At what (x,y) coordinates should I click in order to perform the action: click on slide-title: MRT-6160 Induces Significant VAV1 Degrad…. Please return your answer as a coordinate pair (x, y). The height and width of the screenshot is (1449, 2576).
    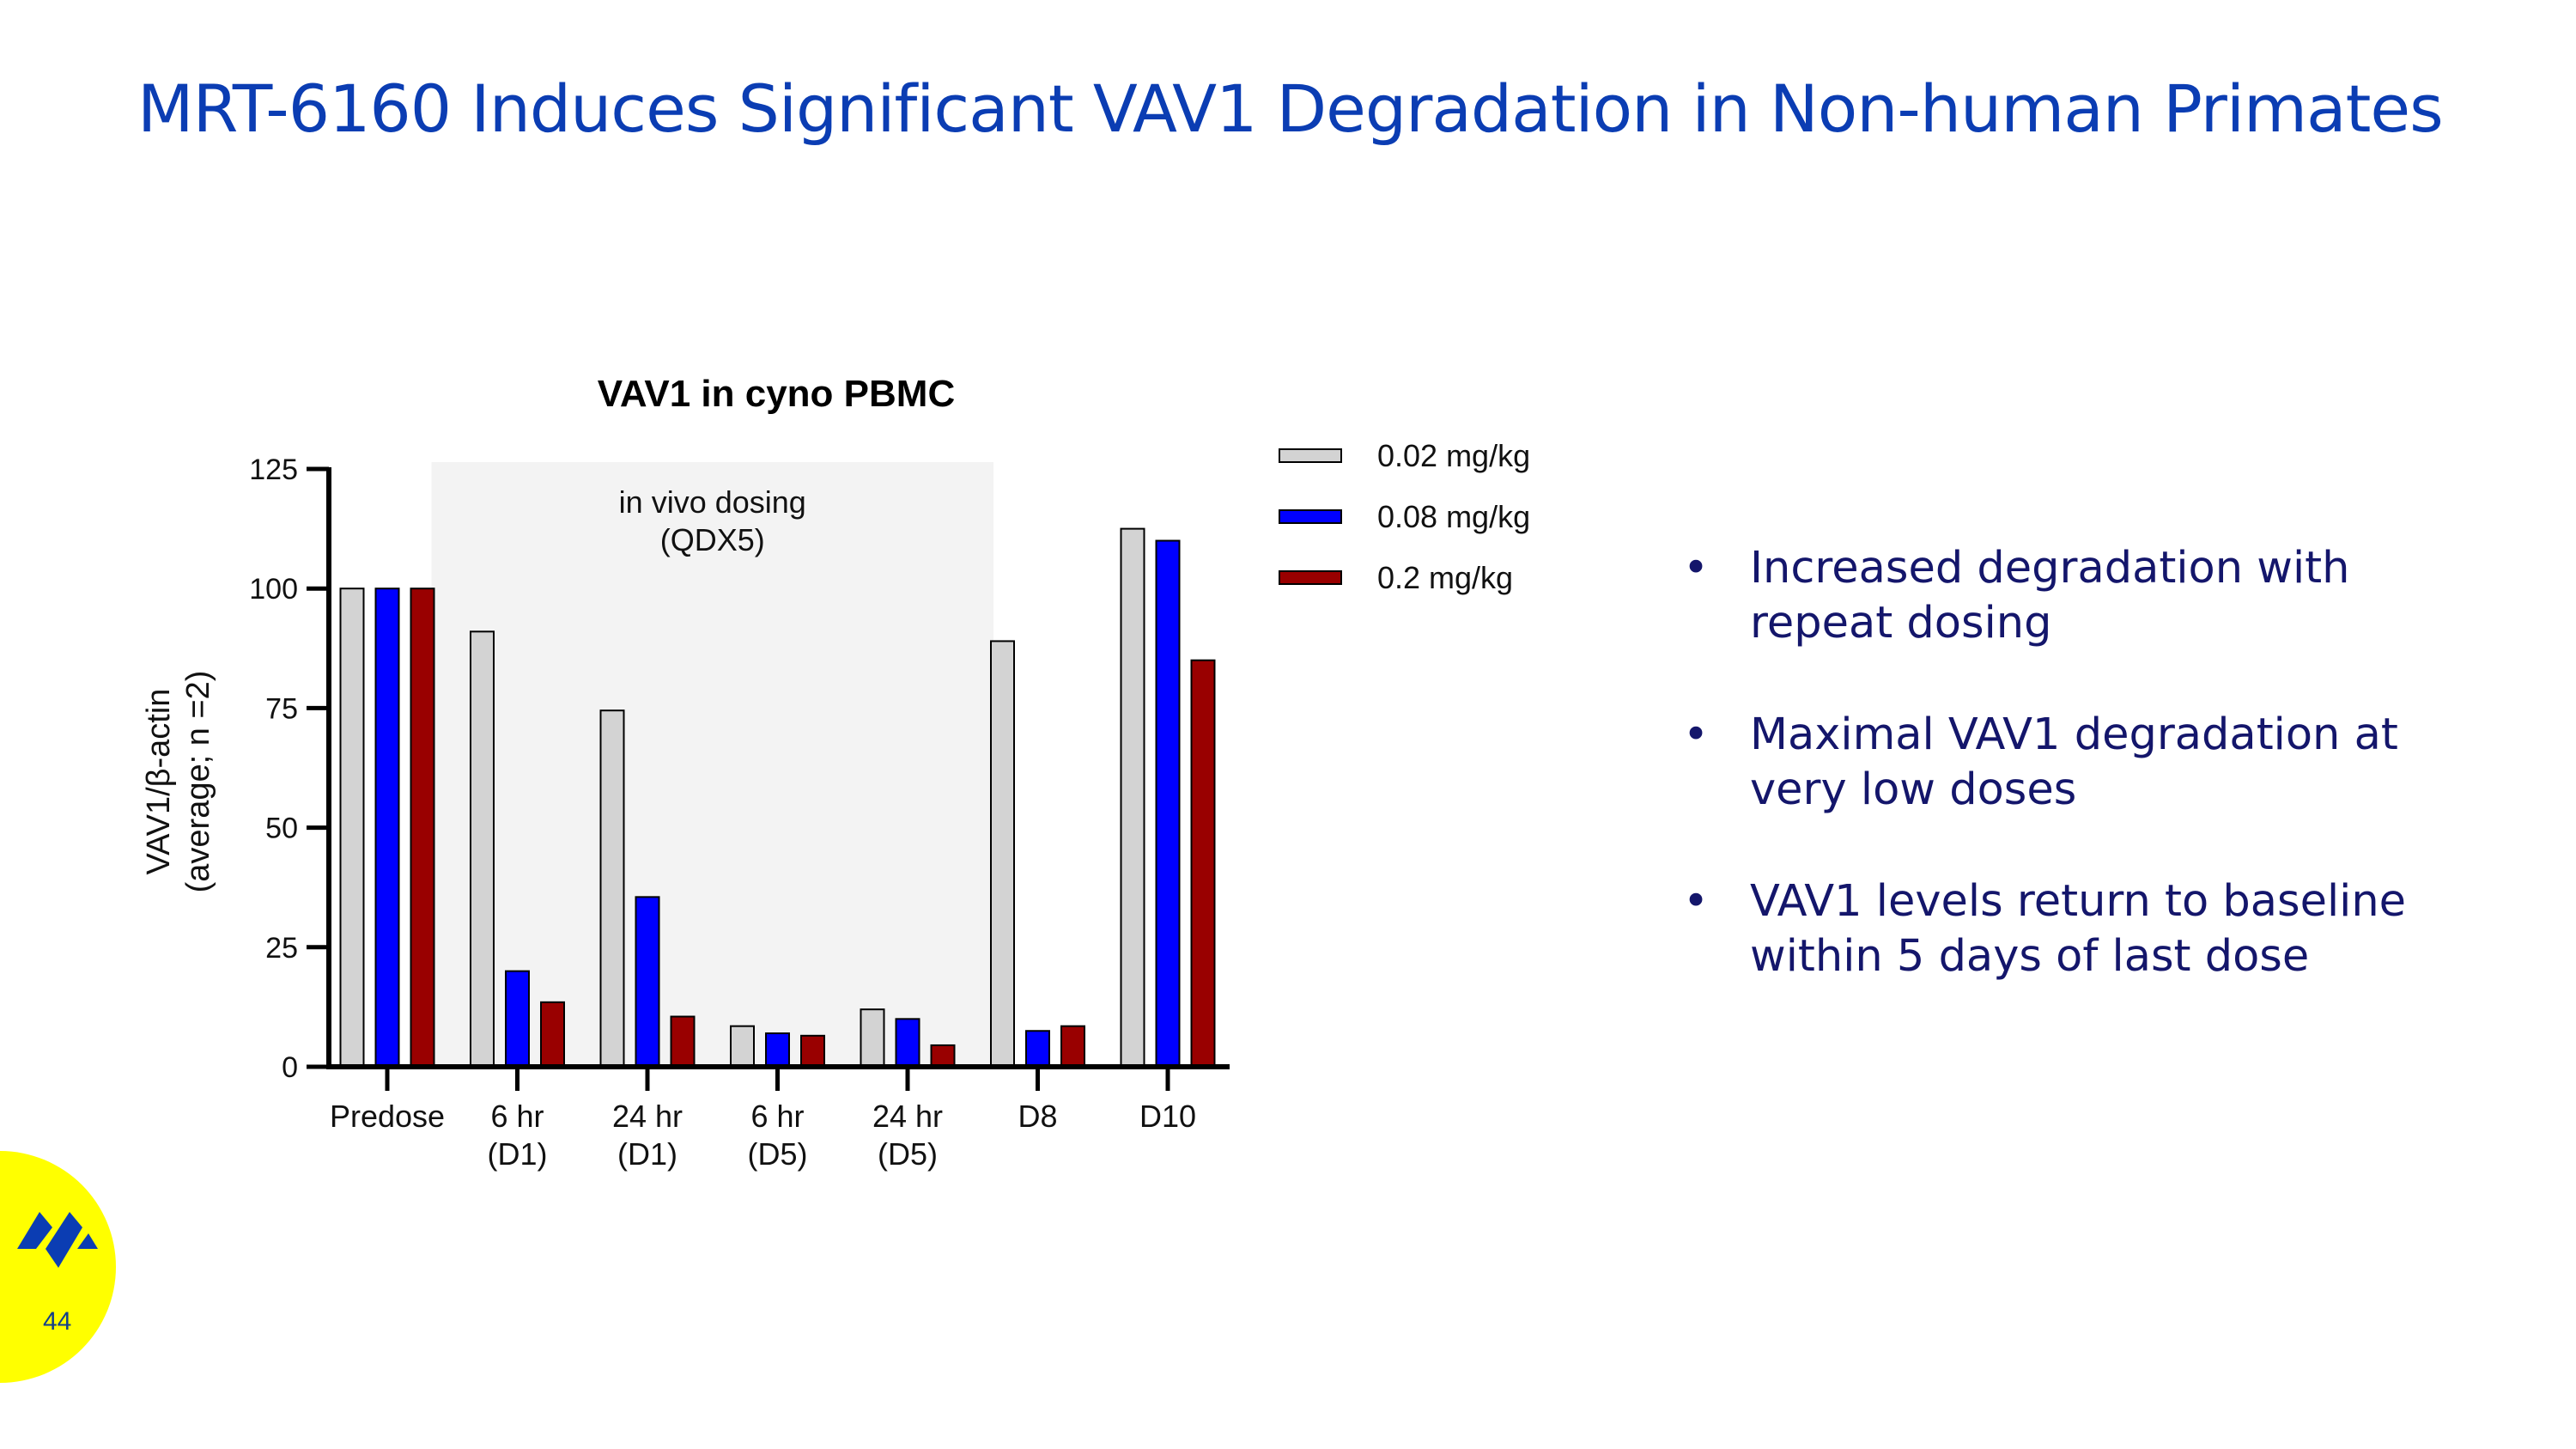
    Looking at the image, I should click on (1290, 108).